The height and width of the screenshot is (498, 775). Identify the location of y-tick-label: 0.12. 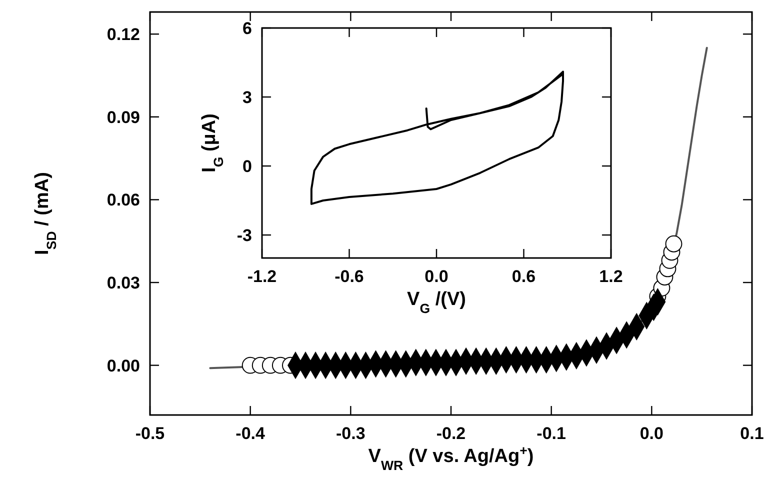
(123, 34).